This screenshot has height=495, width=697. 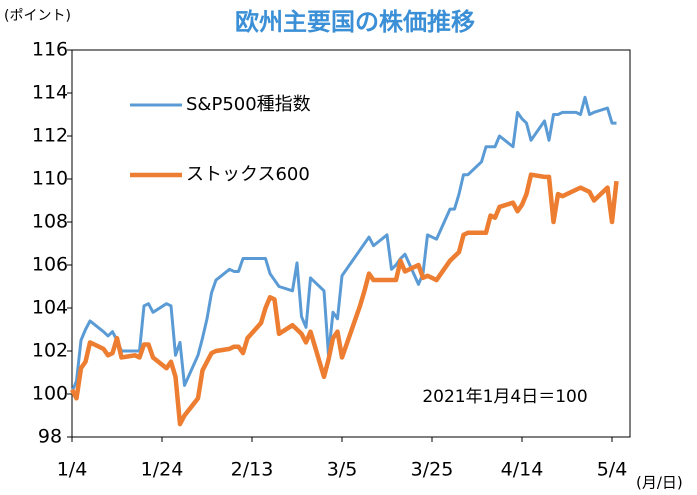 What do you see at coordinates (252, 470) in the screenshot?
I see `x-tick-label: 2/13` at bounding box center [252, 470].